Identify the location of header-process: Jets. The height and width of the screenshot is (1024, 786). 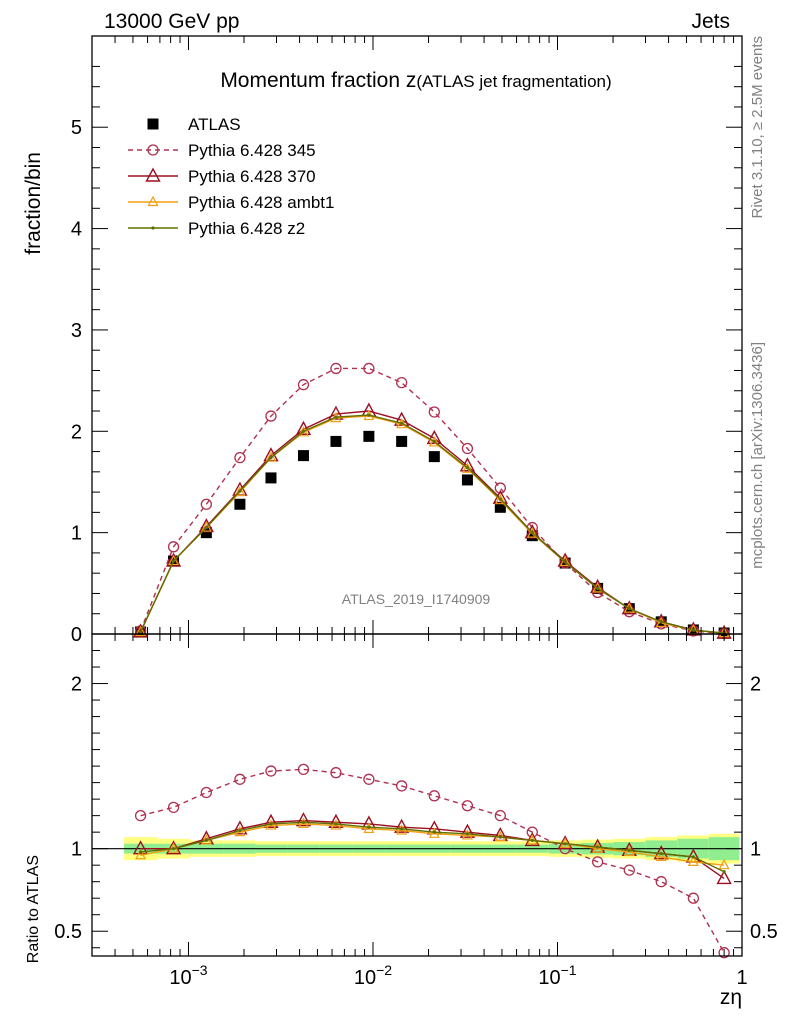
(710, 21).